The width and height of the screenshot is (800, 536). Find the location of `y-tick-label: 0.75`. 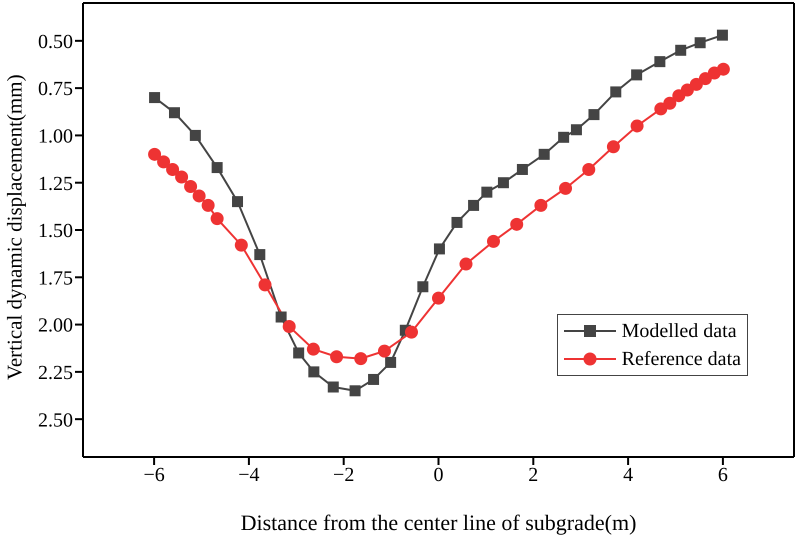

y-tick-label: 0.75 is located at coordinates (55, 89).